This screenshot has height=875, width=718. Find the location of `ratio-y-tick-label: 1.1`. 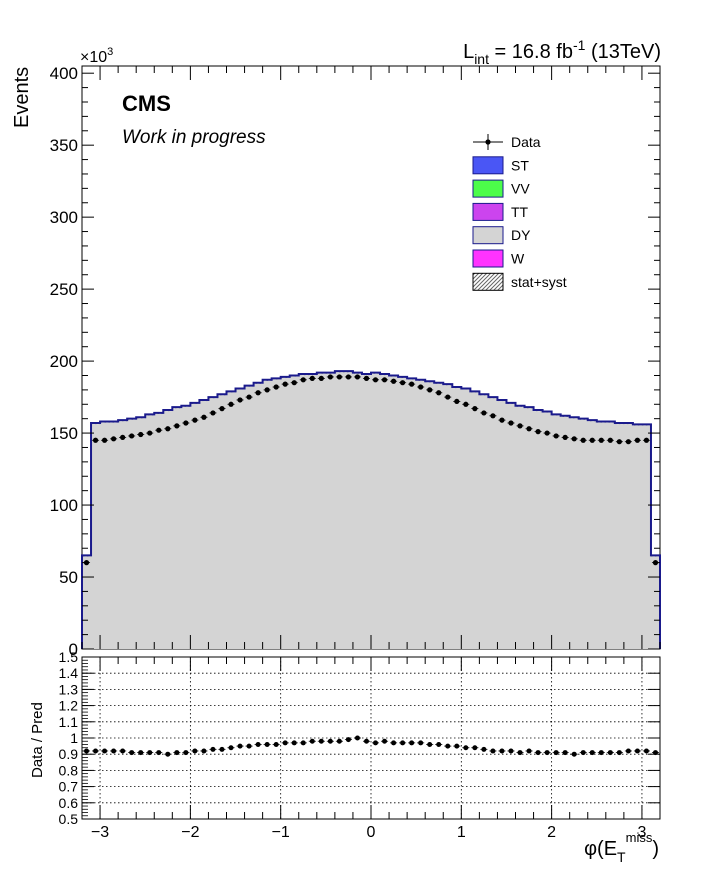

ratio-y-tick-label: 1.1 is located at coordinates (69, 722).